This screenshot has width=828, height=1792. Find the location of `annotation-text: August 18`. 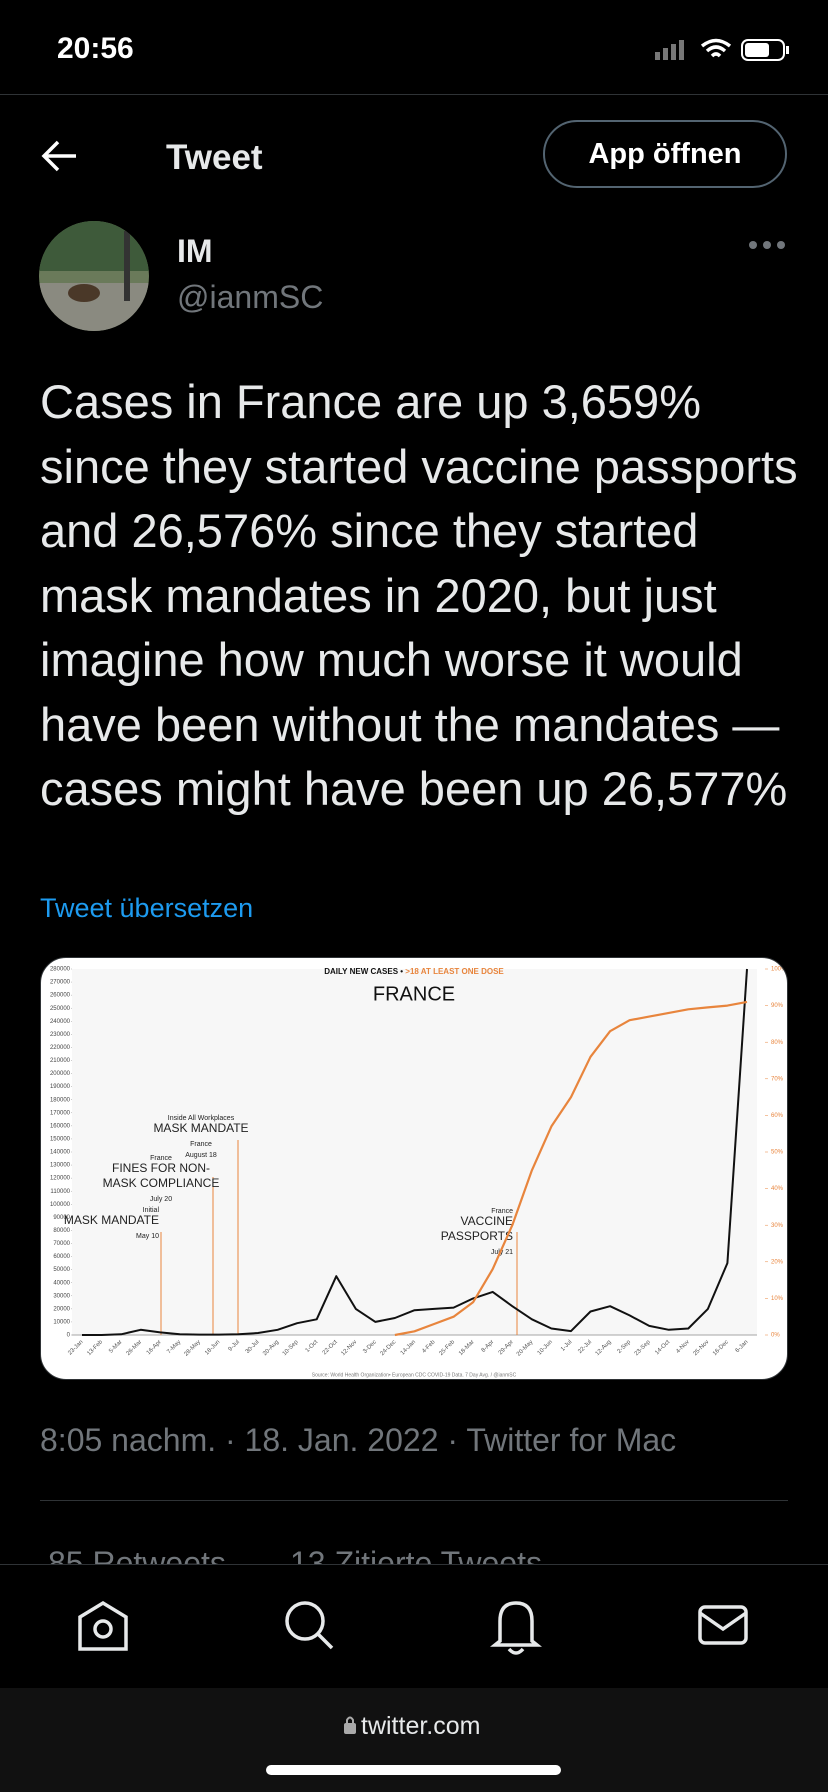

annotation-text: August 18 is located at coordinates (201, 1155).